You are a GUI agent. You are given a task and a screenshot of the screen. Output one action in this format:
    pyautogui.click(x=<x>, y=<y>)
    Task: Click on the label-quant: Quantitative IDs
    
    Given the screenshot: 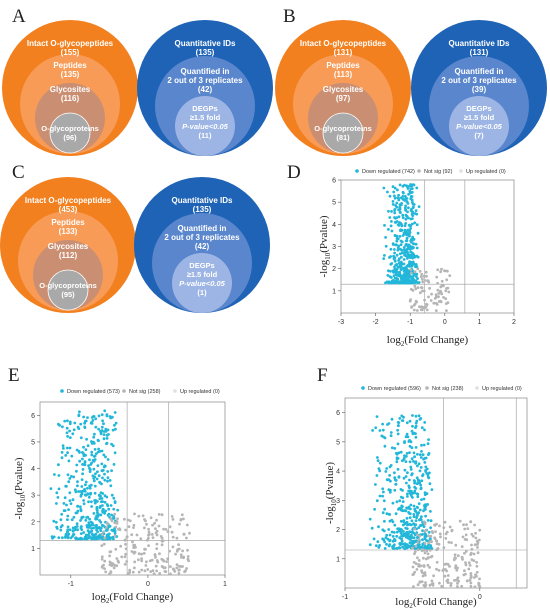 What is the action you would take?
    pyautogui.click(x=205, y=43)
    